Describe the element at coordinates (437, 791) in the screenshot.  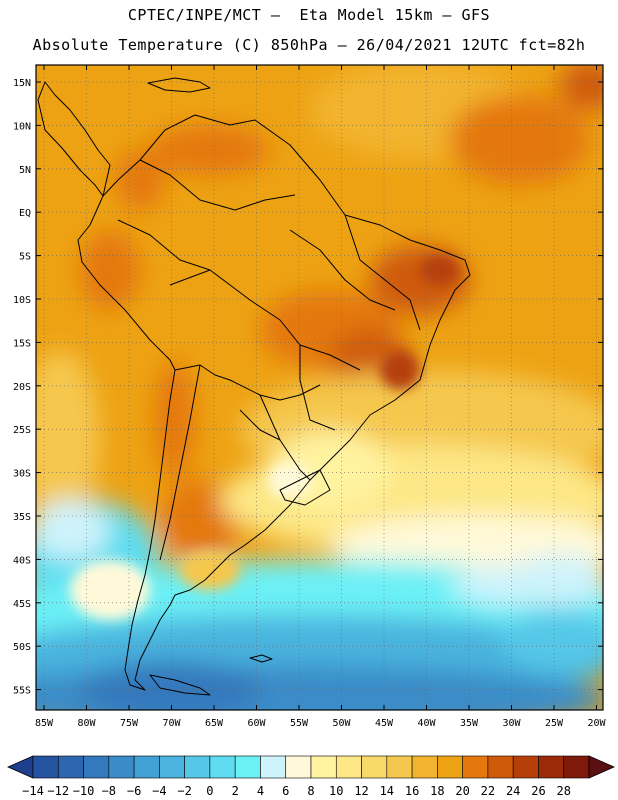
I see `colorbar-tick-label: 18` at that location.